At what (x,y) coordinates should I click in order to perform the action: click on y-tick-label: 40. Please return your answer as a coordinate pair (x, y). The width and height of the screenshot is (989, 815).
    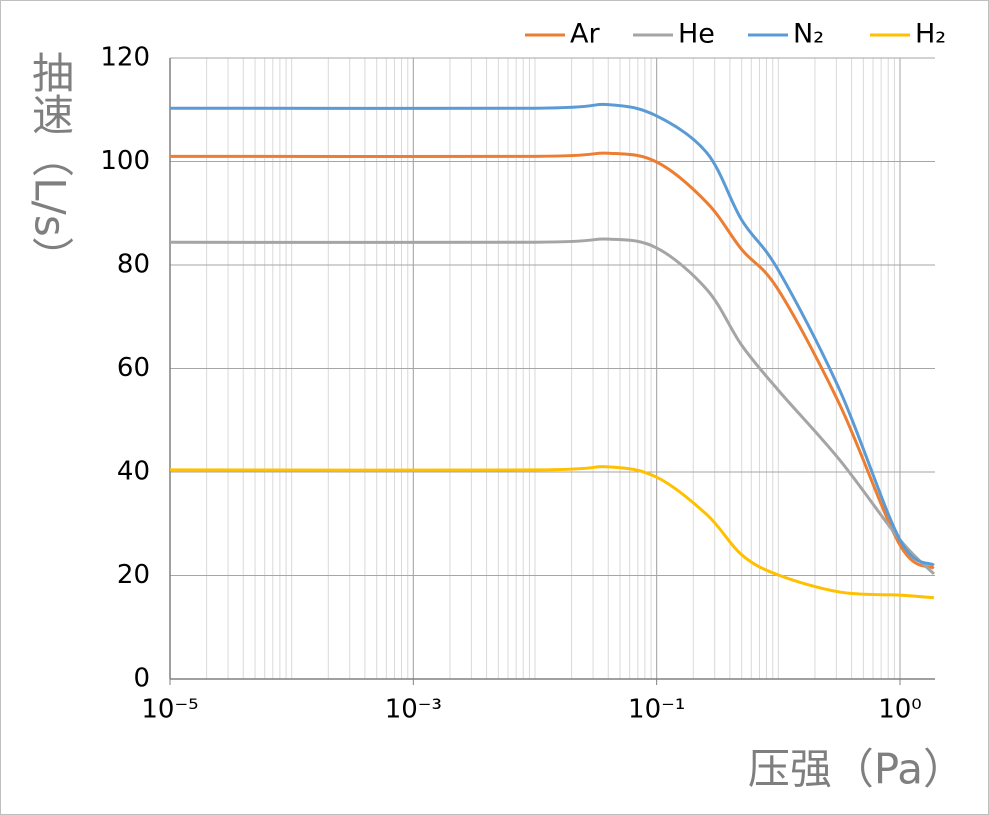
    Looking at the image, I should click on (133, 472).